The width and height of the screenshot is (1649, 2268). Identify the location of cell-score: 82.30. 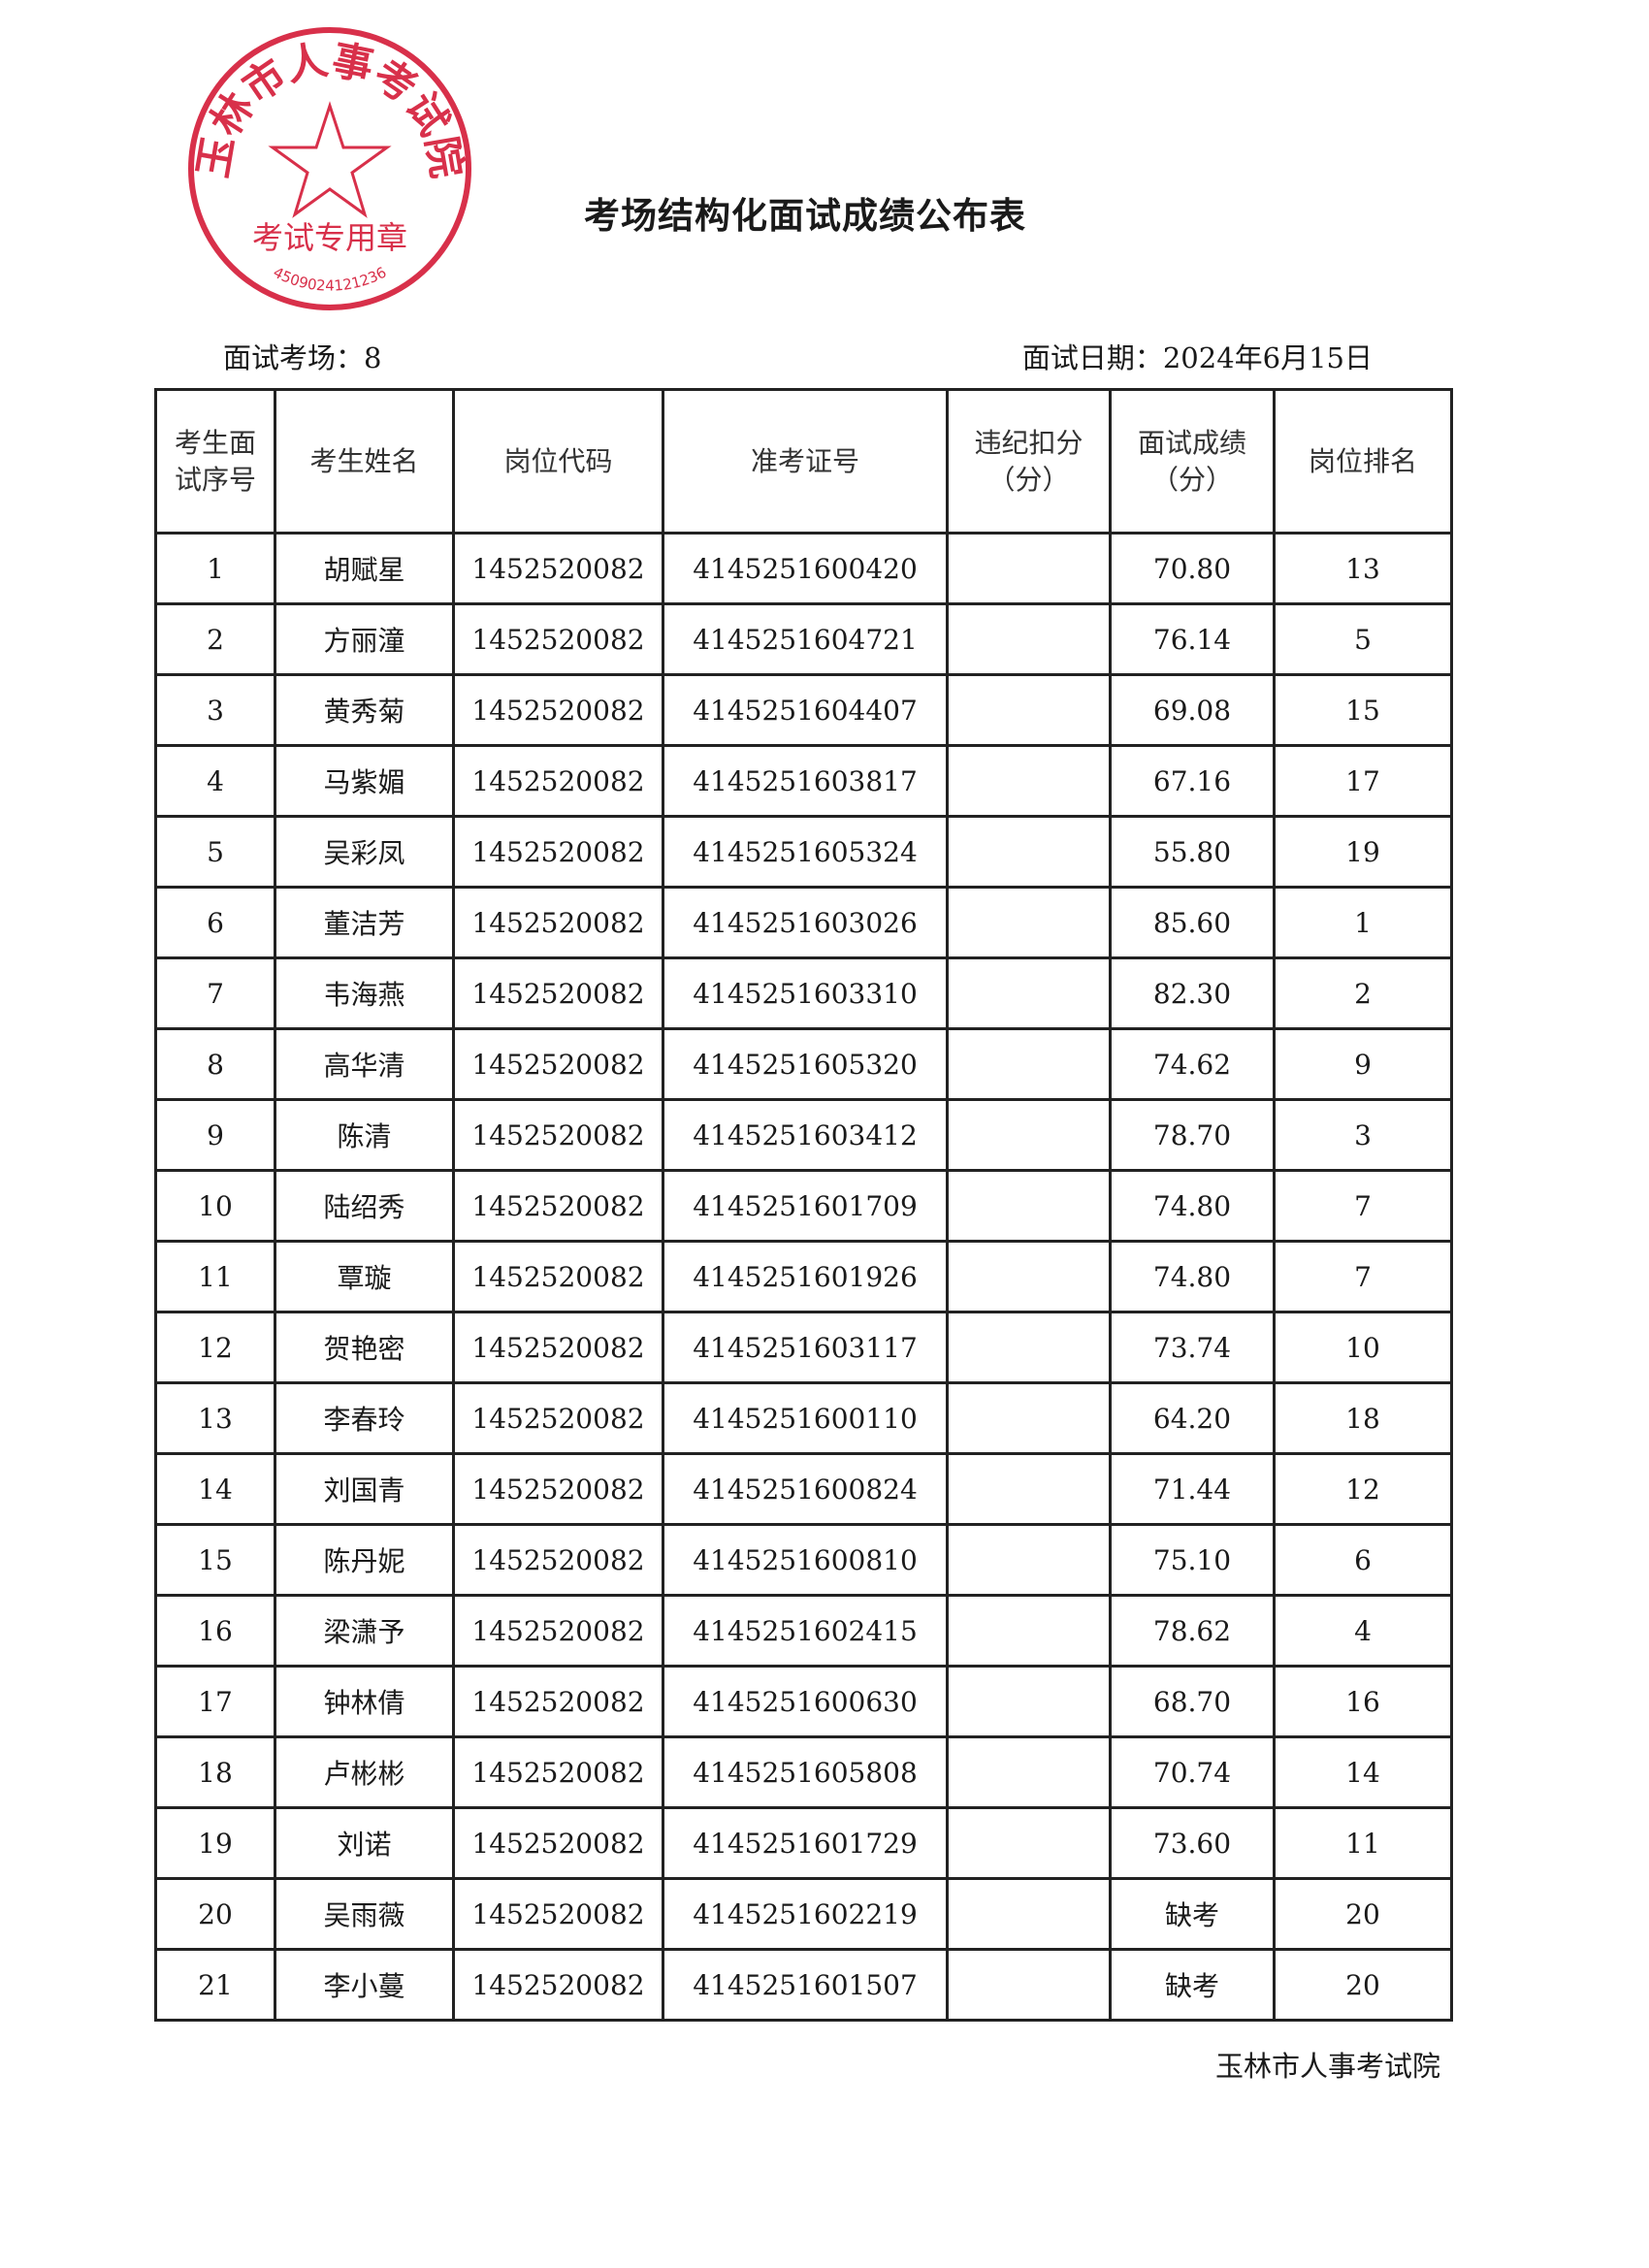
(1192, 993).